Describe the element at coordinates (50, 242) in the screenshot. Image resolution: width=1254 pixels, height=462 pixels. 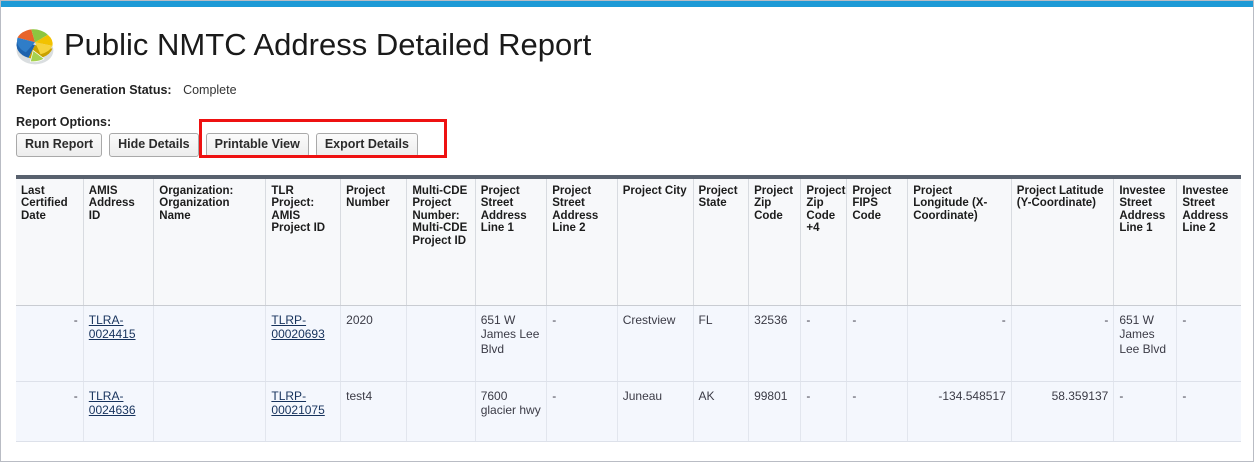
I see `column-header-last-certified-date: Last Certified Date` at that location.